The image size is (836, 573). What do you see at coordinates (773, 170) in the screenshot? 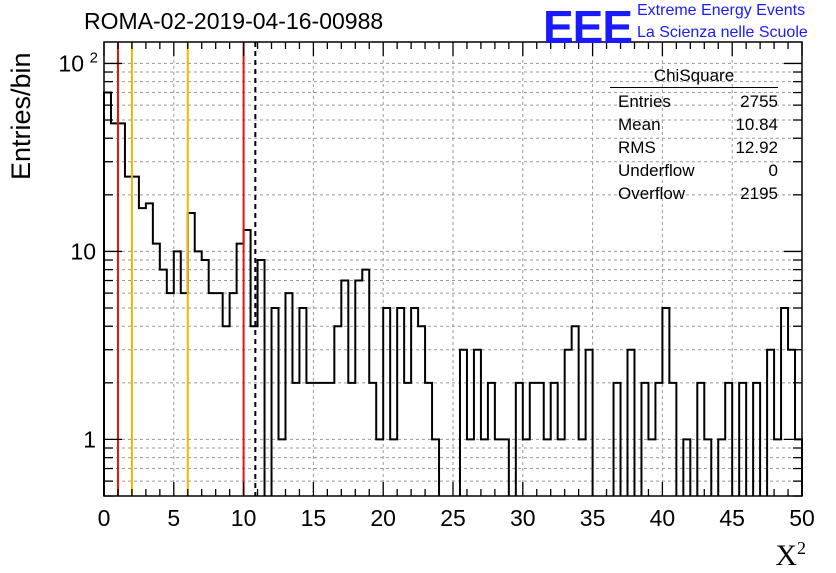
I see `stats-value: 0` at bounding box center [773, 170].